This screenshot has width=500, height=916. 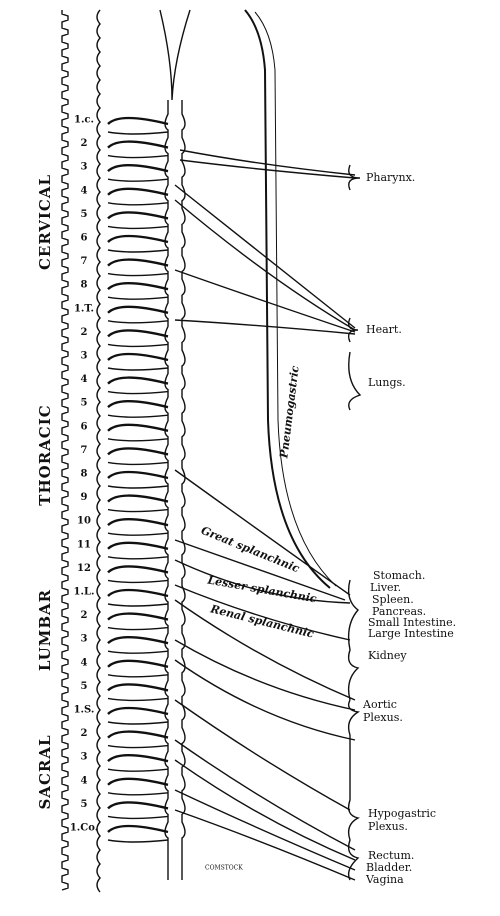 What do you see at coordinates (384, 329) in the screenshot?
I see `organ-label: Heart.` at bounding box center [384, 329].